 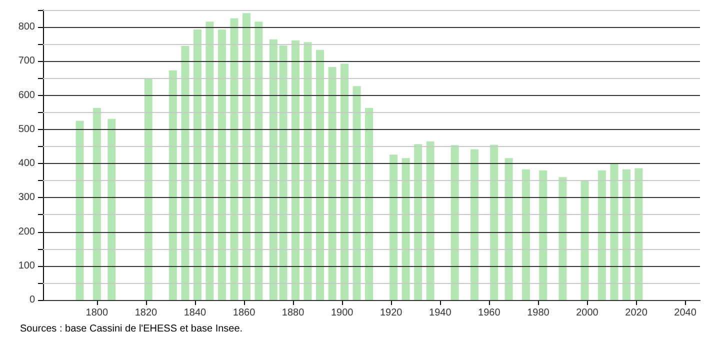 What do you see at coordinates (27, 129) in the screenshot?
I see `y-tick-label: 500` at bounding box center [27, 129].